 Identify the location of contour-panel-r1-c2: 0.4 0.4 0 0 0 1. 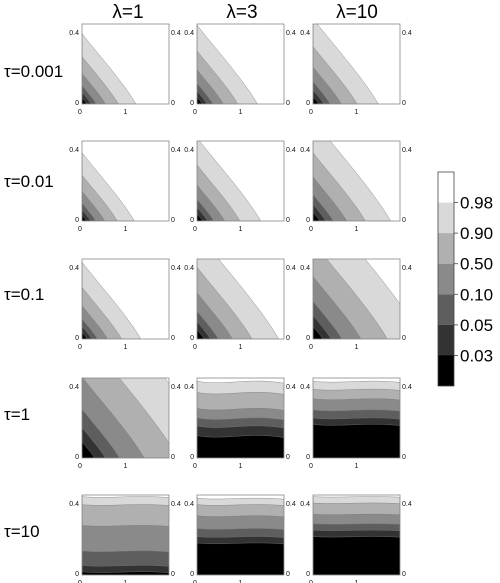
(356, 186).